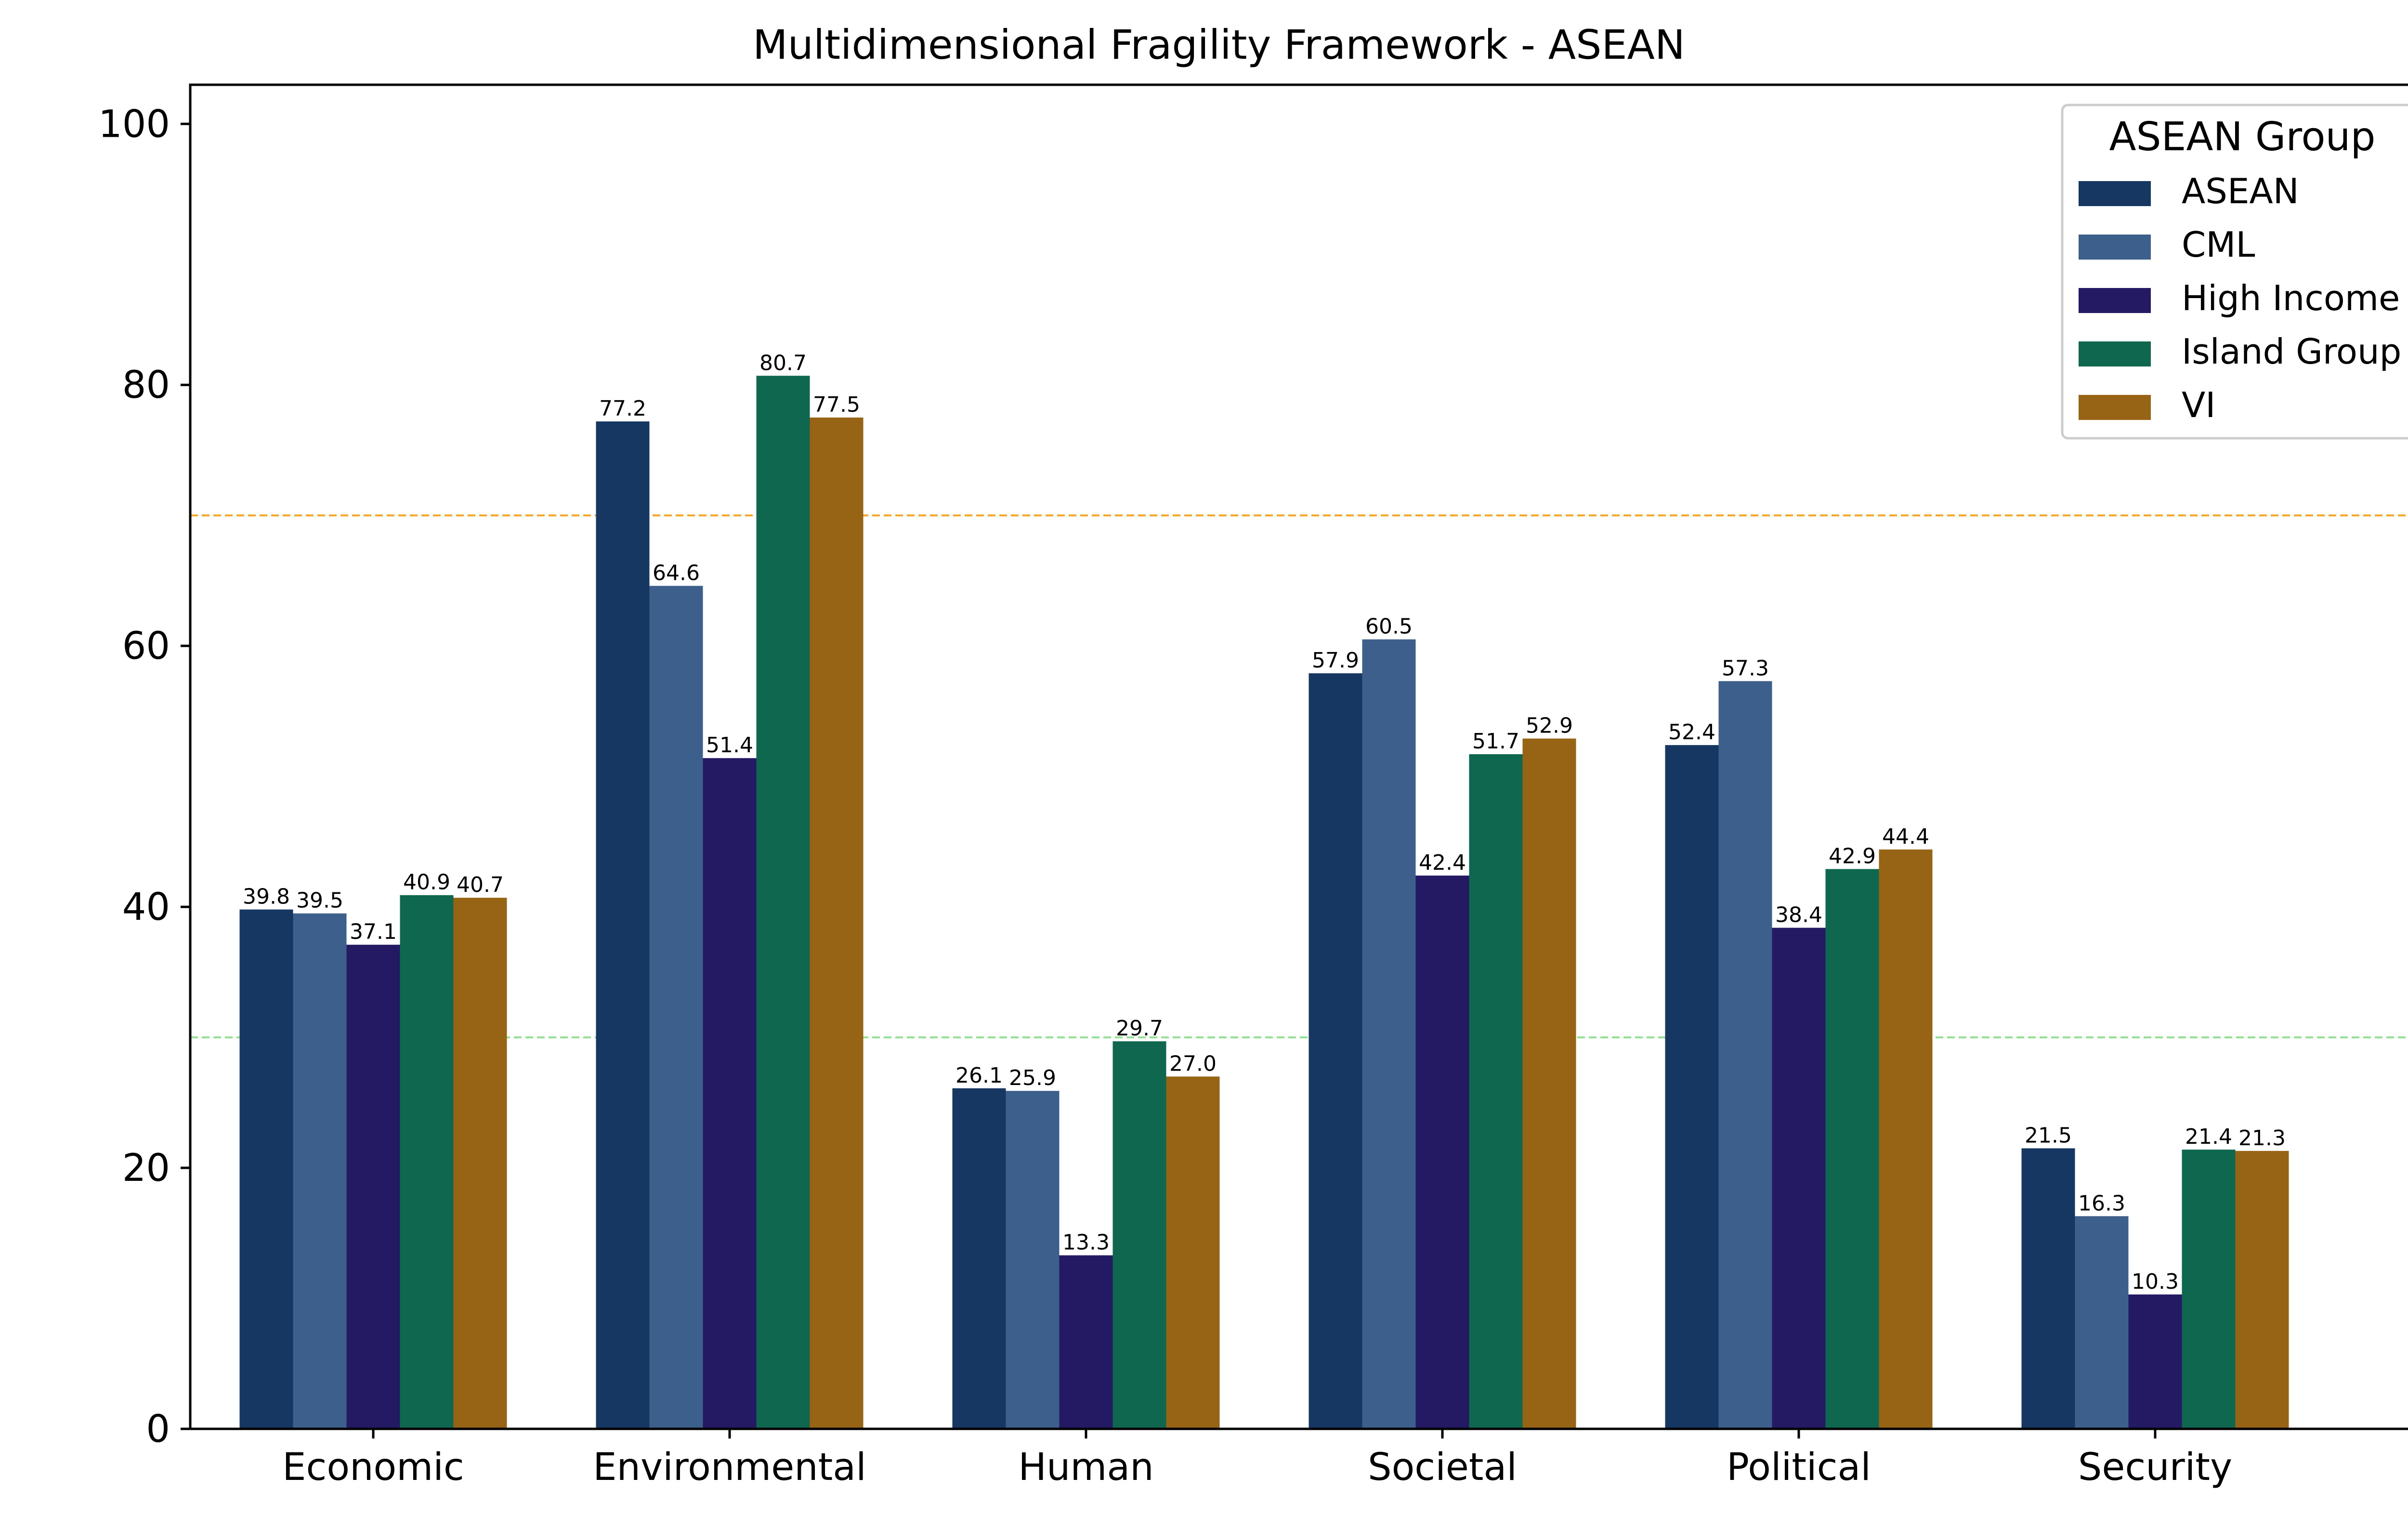  What do you see at coordinates (319, 901) in the screenshot?
I see `bar-value-label: 39.5` at bounding box center [319, 901].